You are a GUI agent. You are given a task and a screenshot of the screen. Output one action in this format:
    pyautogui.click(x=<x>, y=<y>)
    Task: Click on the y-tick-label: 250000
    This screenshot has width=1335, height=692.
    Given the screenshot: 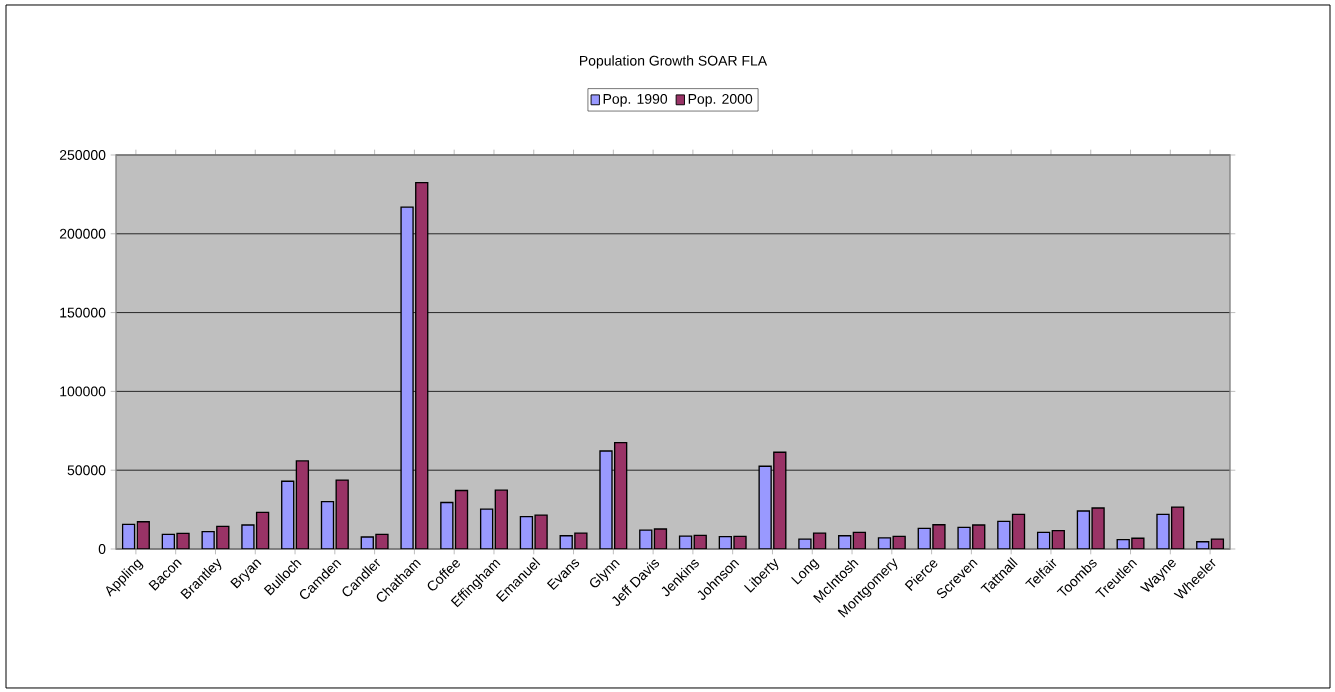 What is the action you would take?
    pyautogui.click(x=82, y=155)
    